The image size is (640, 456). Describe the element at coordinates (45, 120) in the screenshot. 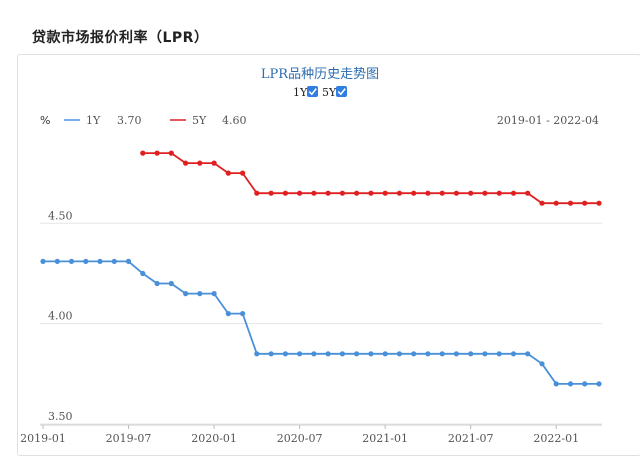

I see `y-unit-label: %` at that location.